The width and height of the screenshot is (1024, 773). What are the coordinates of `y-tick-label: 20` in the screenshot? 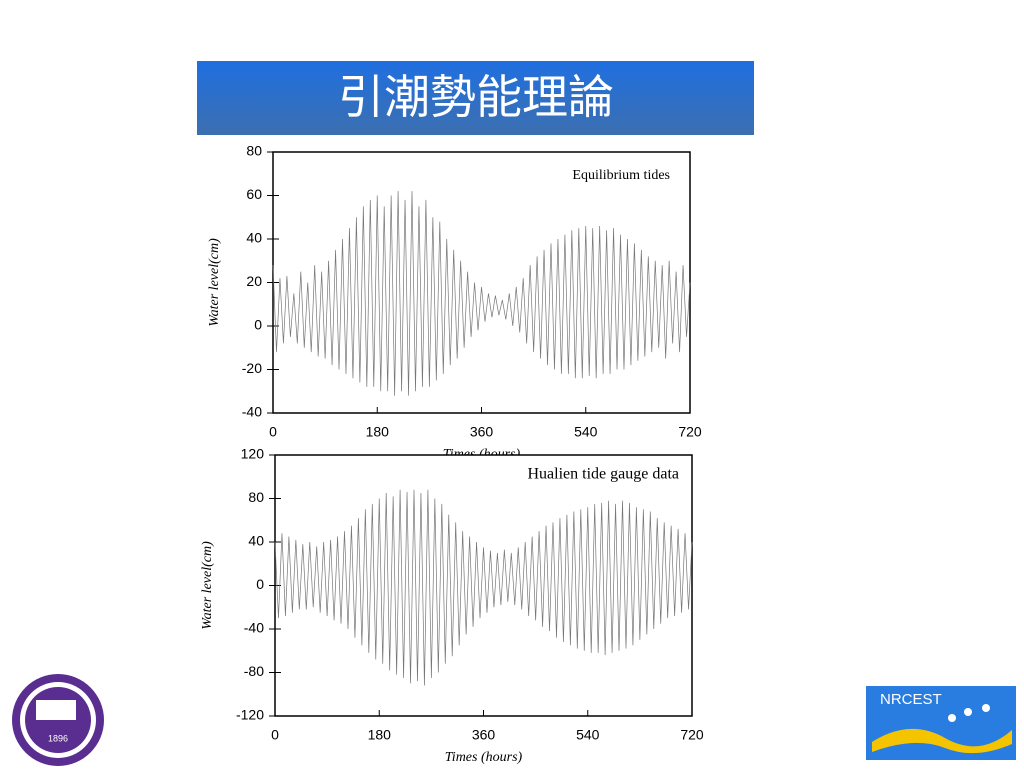 It's located at (254, 281).